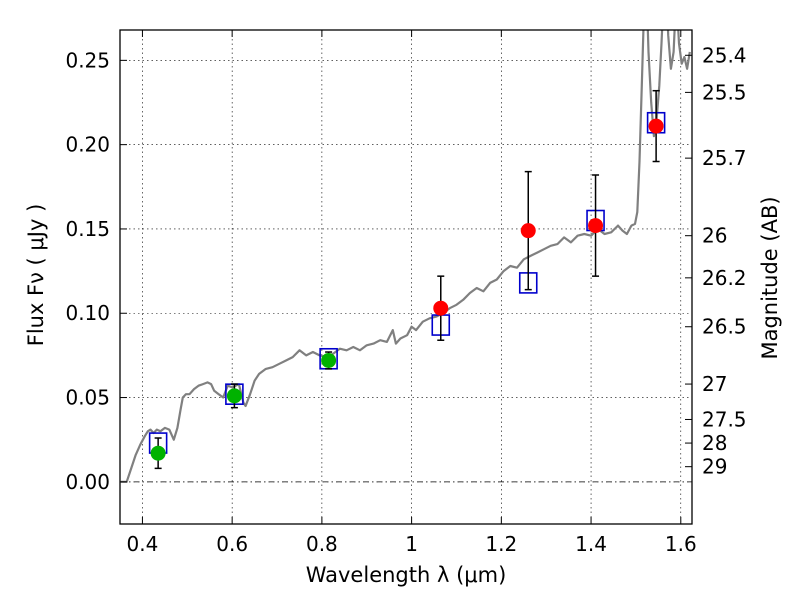  Describe the element at coordinates (714, 467) in the screenshot. I see `magnitude-tick-label: 29` at that location.